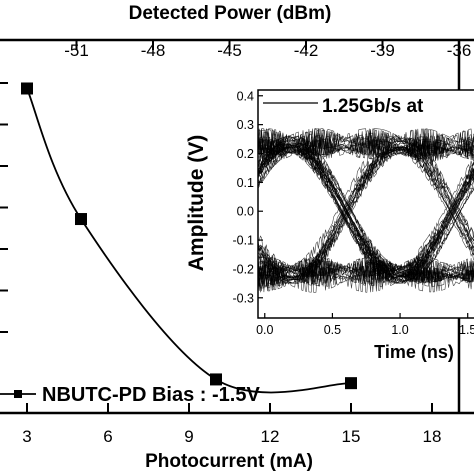 This screenshot has width=474, height=474. Describe the element at coordinates (414, 352) in the screenshot. I see `inset-x-axis-title: Time (ns)` at that location.